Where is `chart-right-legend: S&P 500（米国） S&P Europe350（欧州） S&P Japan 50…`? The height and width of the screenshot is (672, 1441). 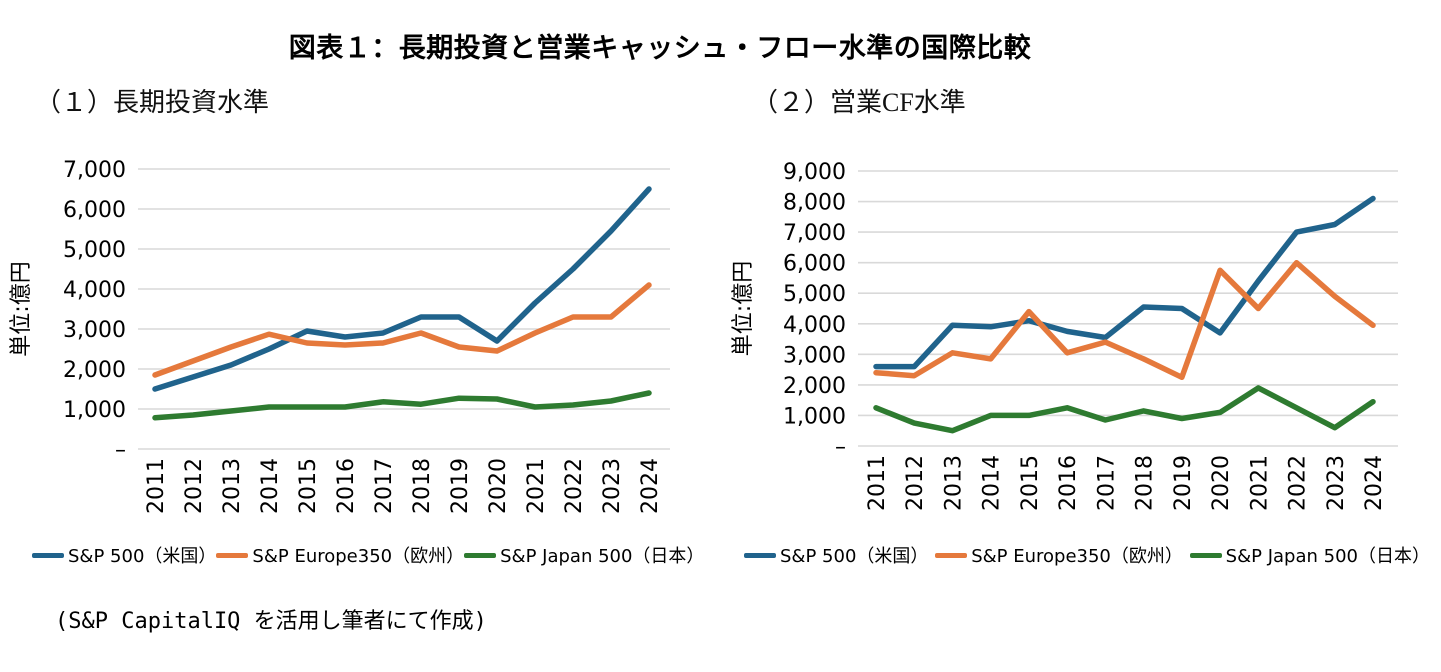 chart-right-legend: S&P 500（米国） S&P Europe350（欧州） S&P Japan 50… is located at coordinates (1087, 555).